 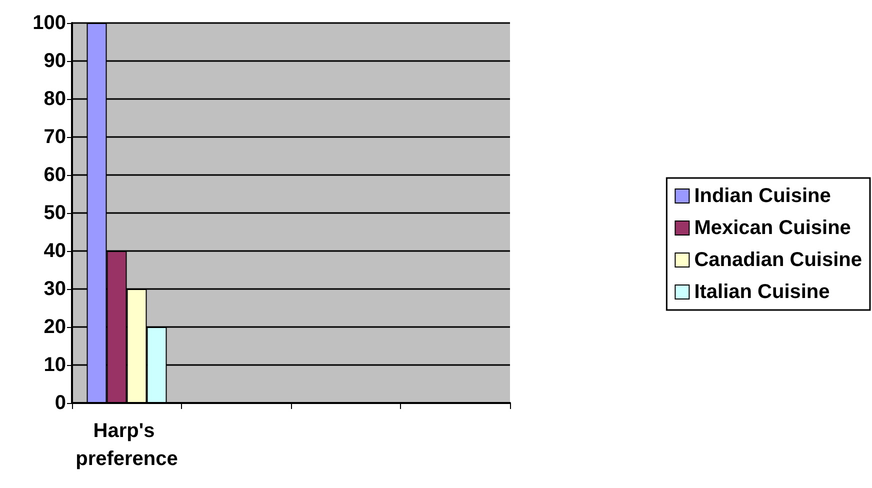 I want to click on y-tick-label: 0, so click(x=60, y=403).